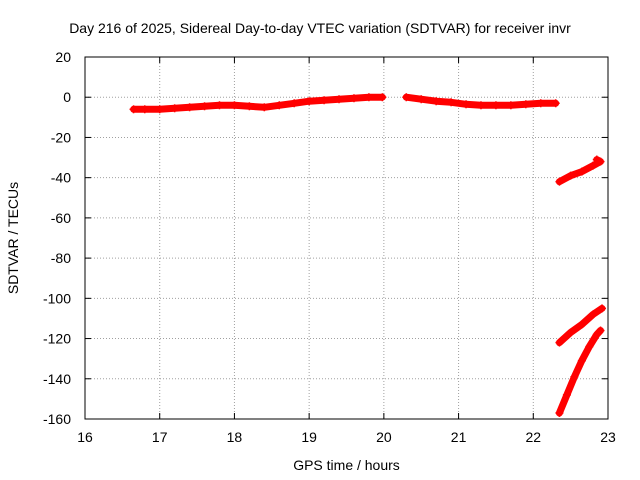 The height and width of the screenshot is (480, 640). Describe the element at coordinates (57, 339) in the screenshot. I see `y-tick-label: -120` at that location.